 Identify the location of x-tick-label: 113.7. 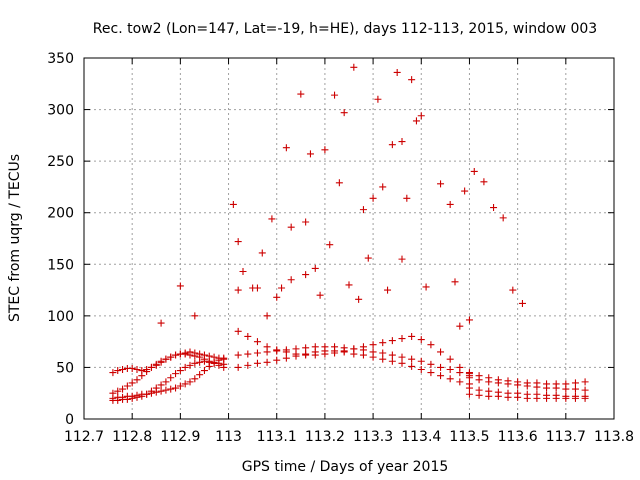
(566, 437).